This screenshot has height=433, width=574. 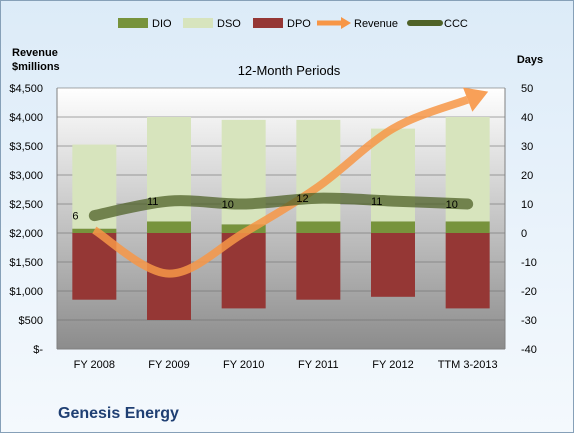 What do you see at coordinates (26, 89) in the screenshot?
I see `left-axis-tick-label: $4,500` at bounding box center [26, 89].